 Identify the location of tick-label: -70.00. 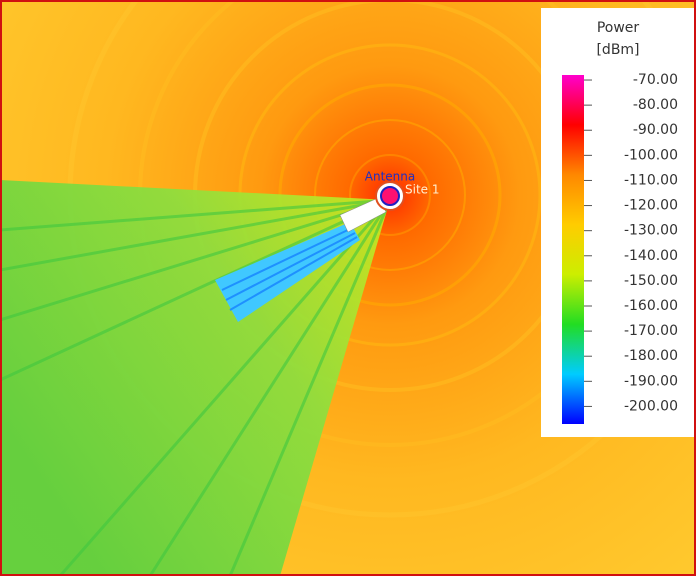
(655, 80).